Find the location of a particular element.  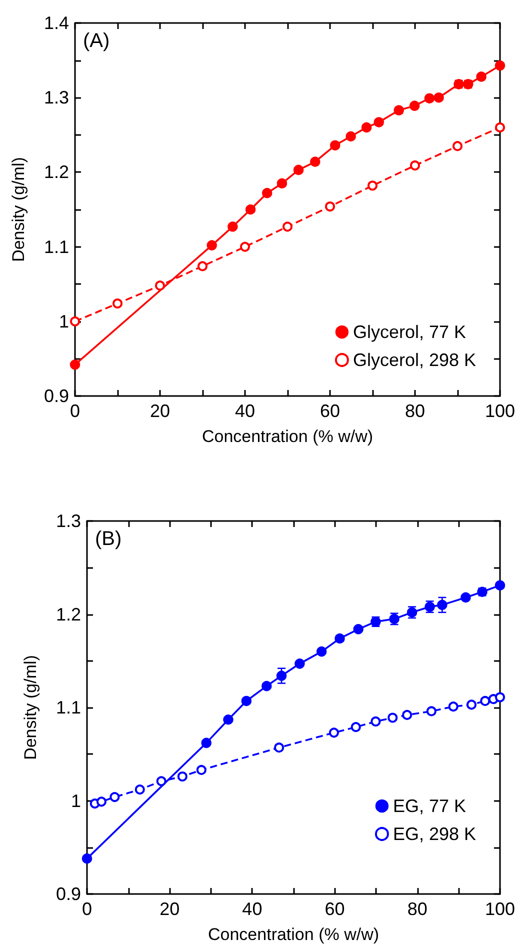

y-tick-label: 1.4 is located at coordinates (56, 23).